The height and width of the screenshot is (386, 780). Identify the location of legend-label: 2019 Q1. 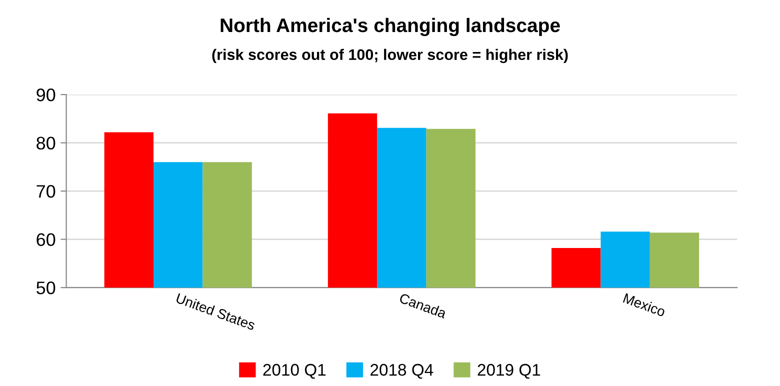
(509, 371).